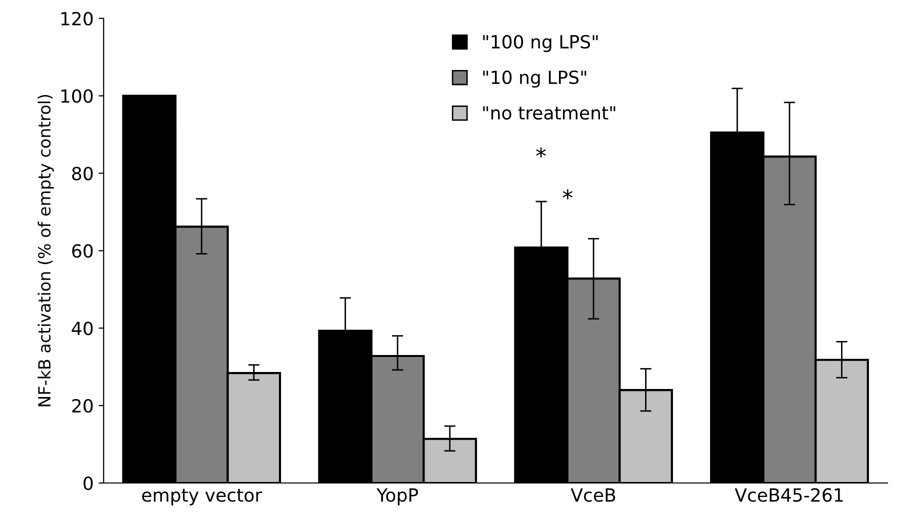  What do you see at coordinates (593, 495) in the screenshot?
I see `x-tick-label: VceB` at bounding box center [593, 495].